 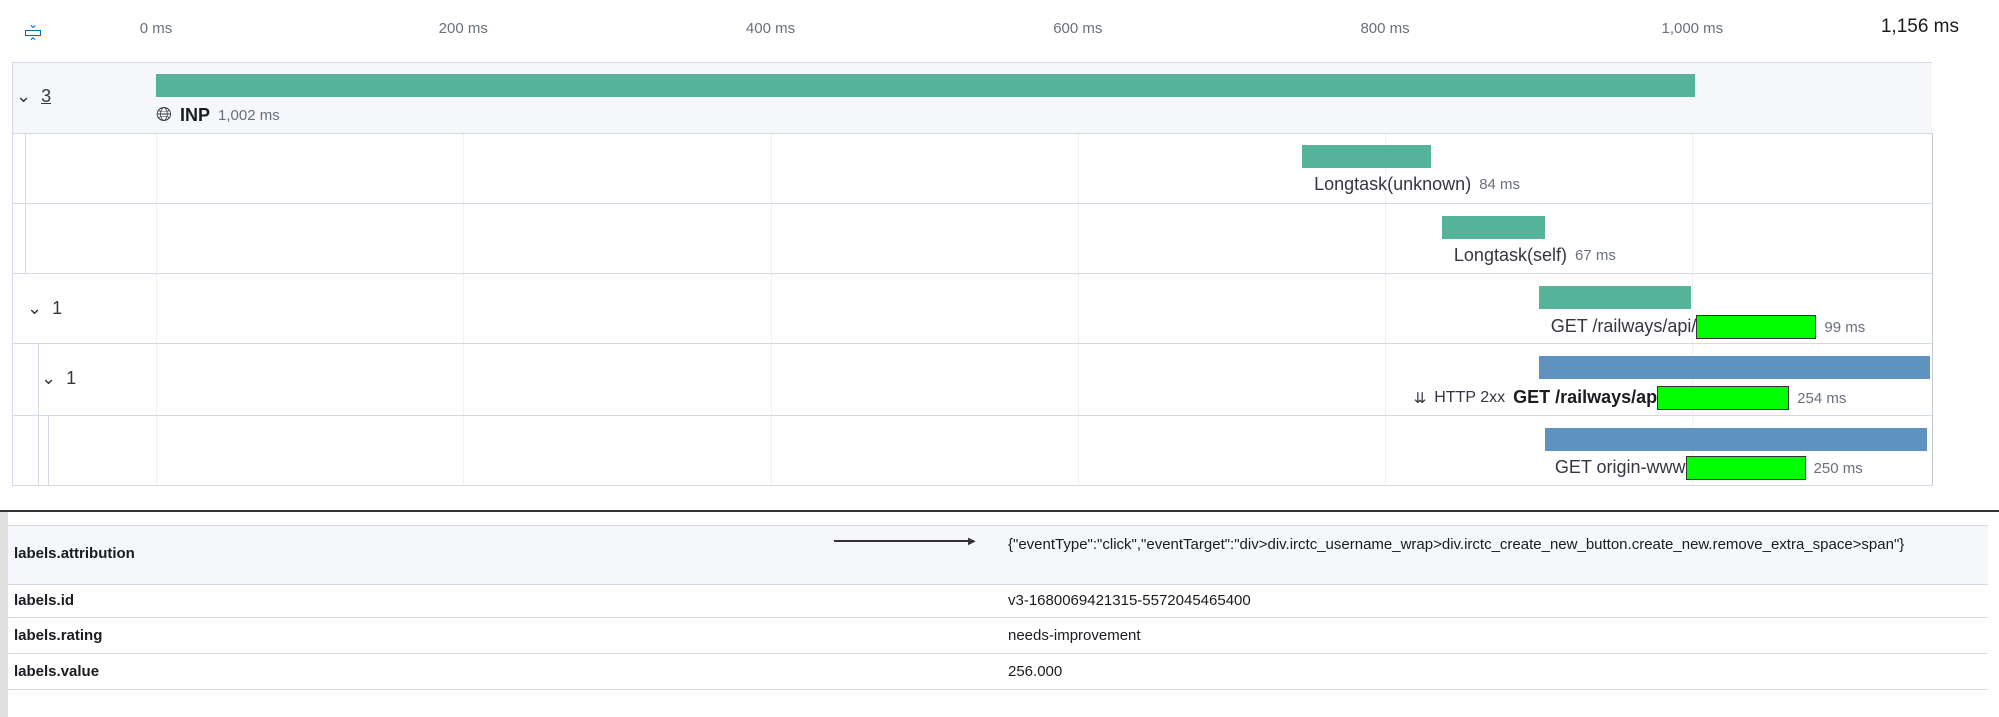 What do you see at coordinates (74, 553) in the screenshot?
I see `field-key: labels.attribution` at bounding box center [74, 553].